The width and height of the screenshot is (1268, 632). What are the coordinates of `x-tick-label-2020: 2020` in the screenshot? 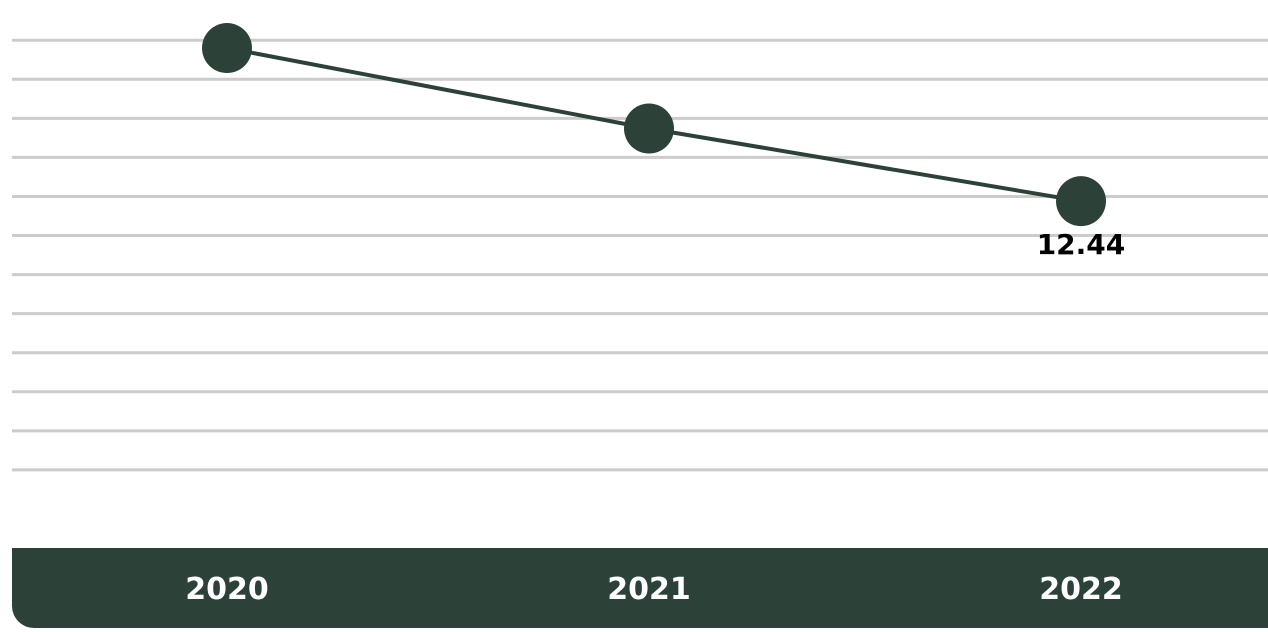 It's located at (227, 589).